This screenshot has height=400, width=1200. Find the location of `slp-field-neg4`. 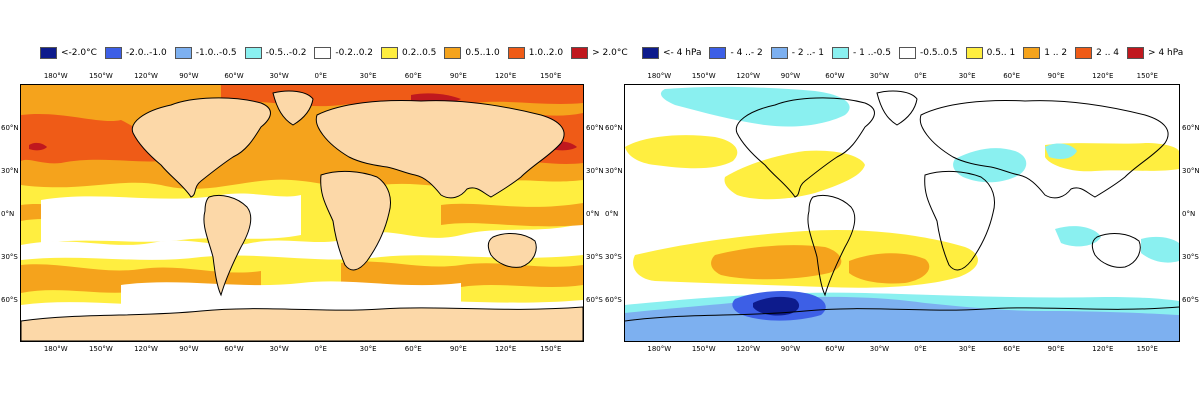

slp-field-neg4 is located at coordinates (776, 306).